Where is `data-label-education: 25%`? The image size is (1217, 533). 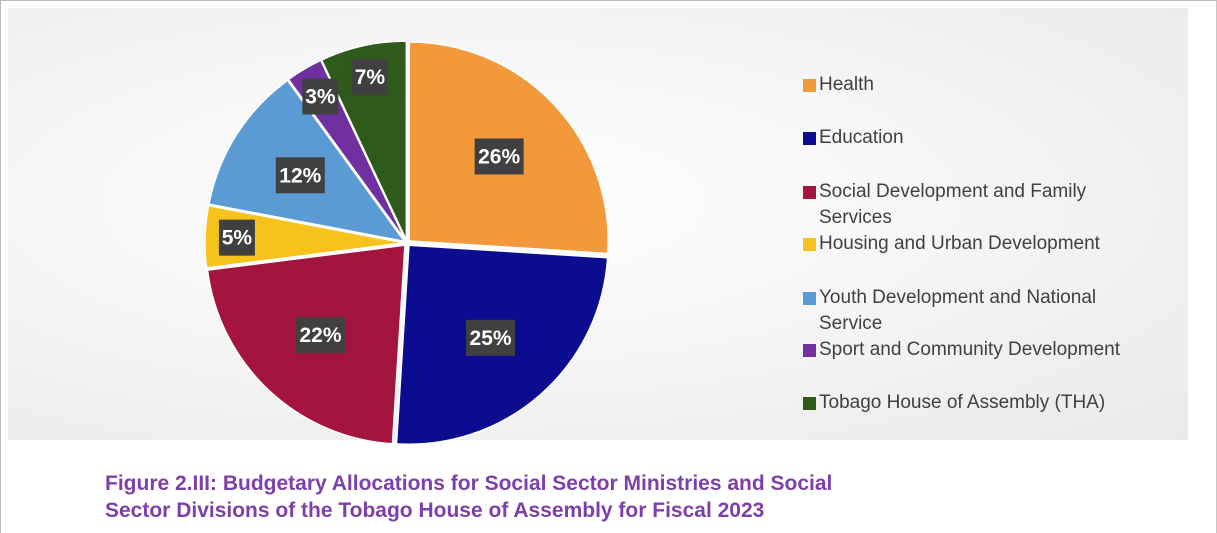
data-label-education: 25% is located at coordinates (491, 337).